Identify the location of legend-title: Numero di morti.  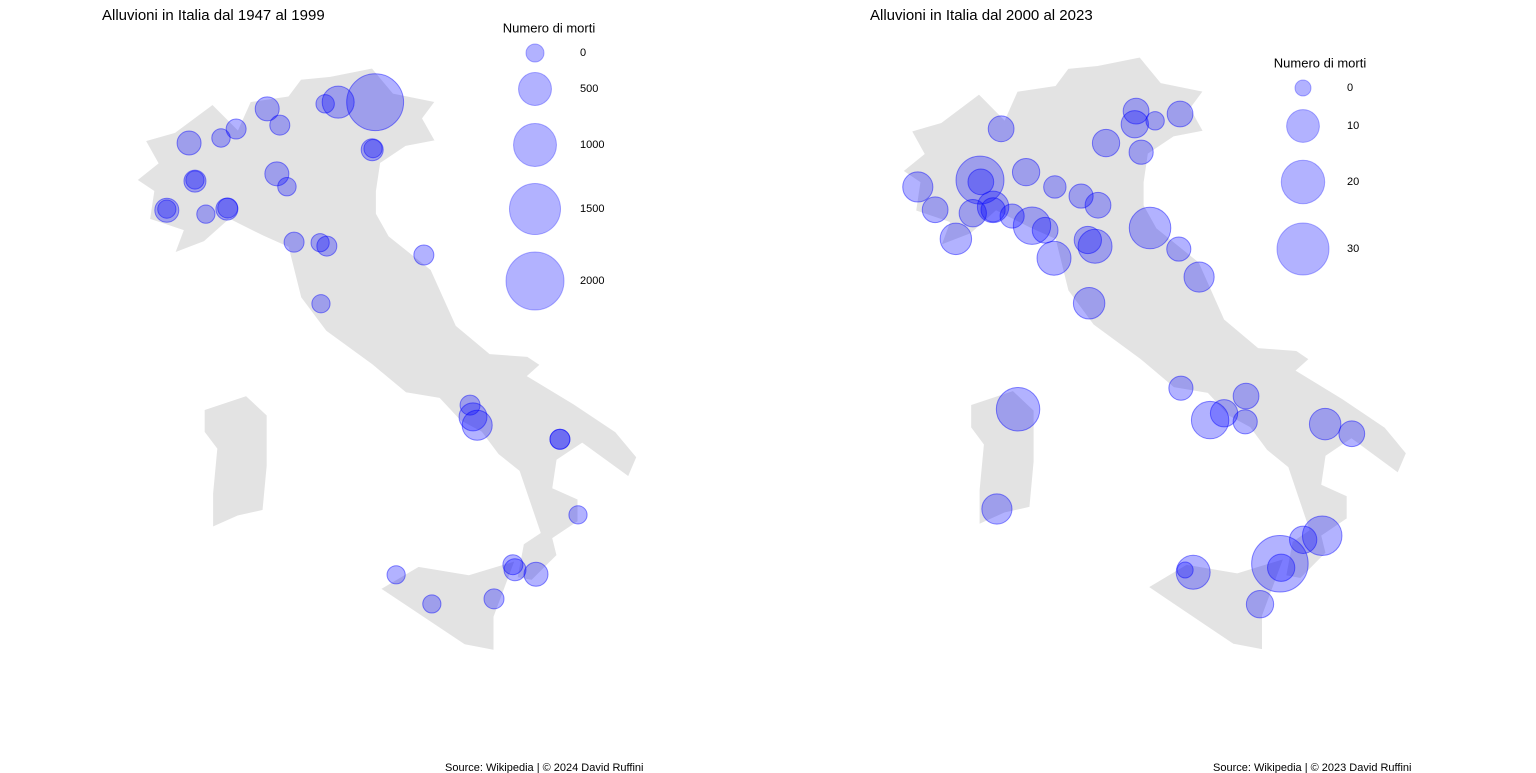
(1320, 62).